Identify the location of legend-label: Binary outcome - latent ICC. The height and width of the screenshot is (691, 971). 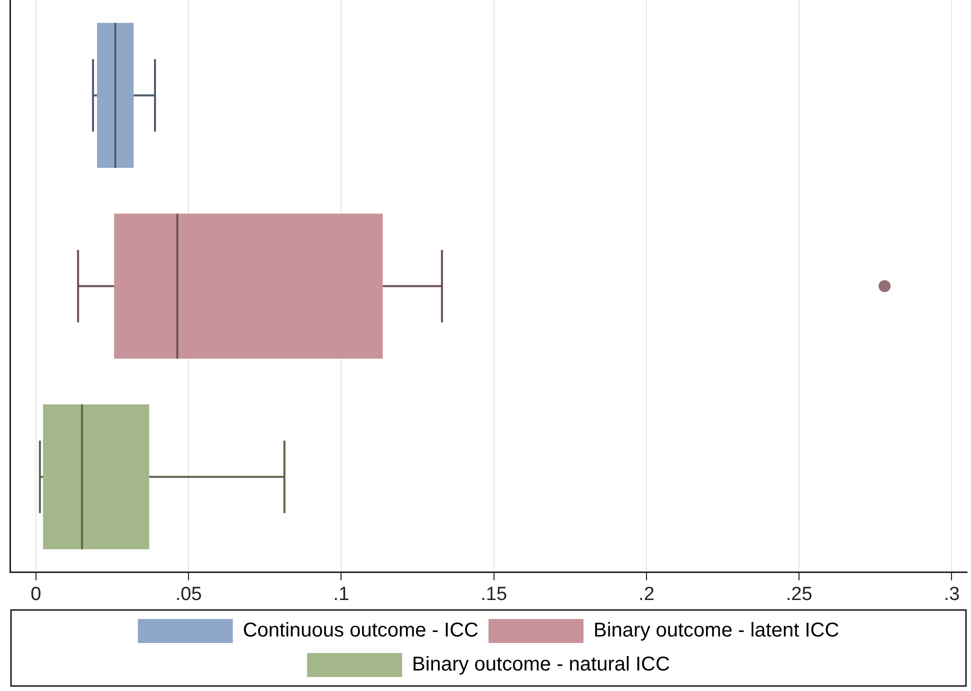
(717, 631).